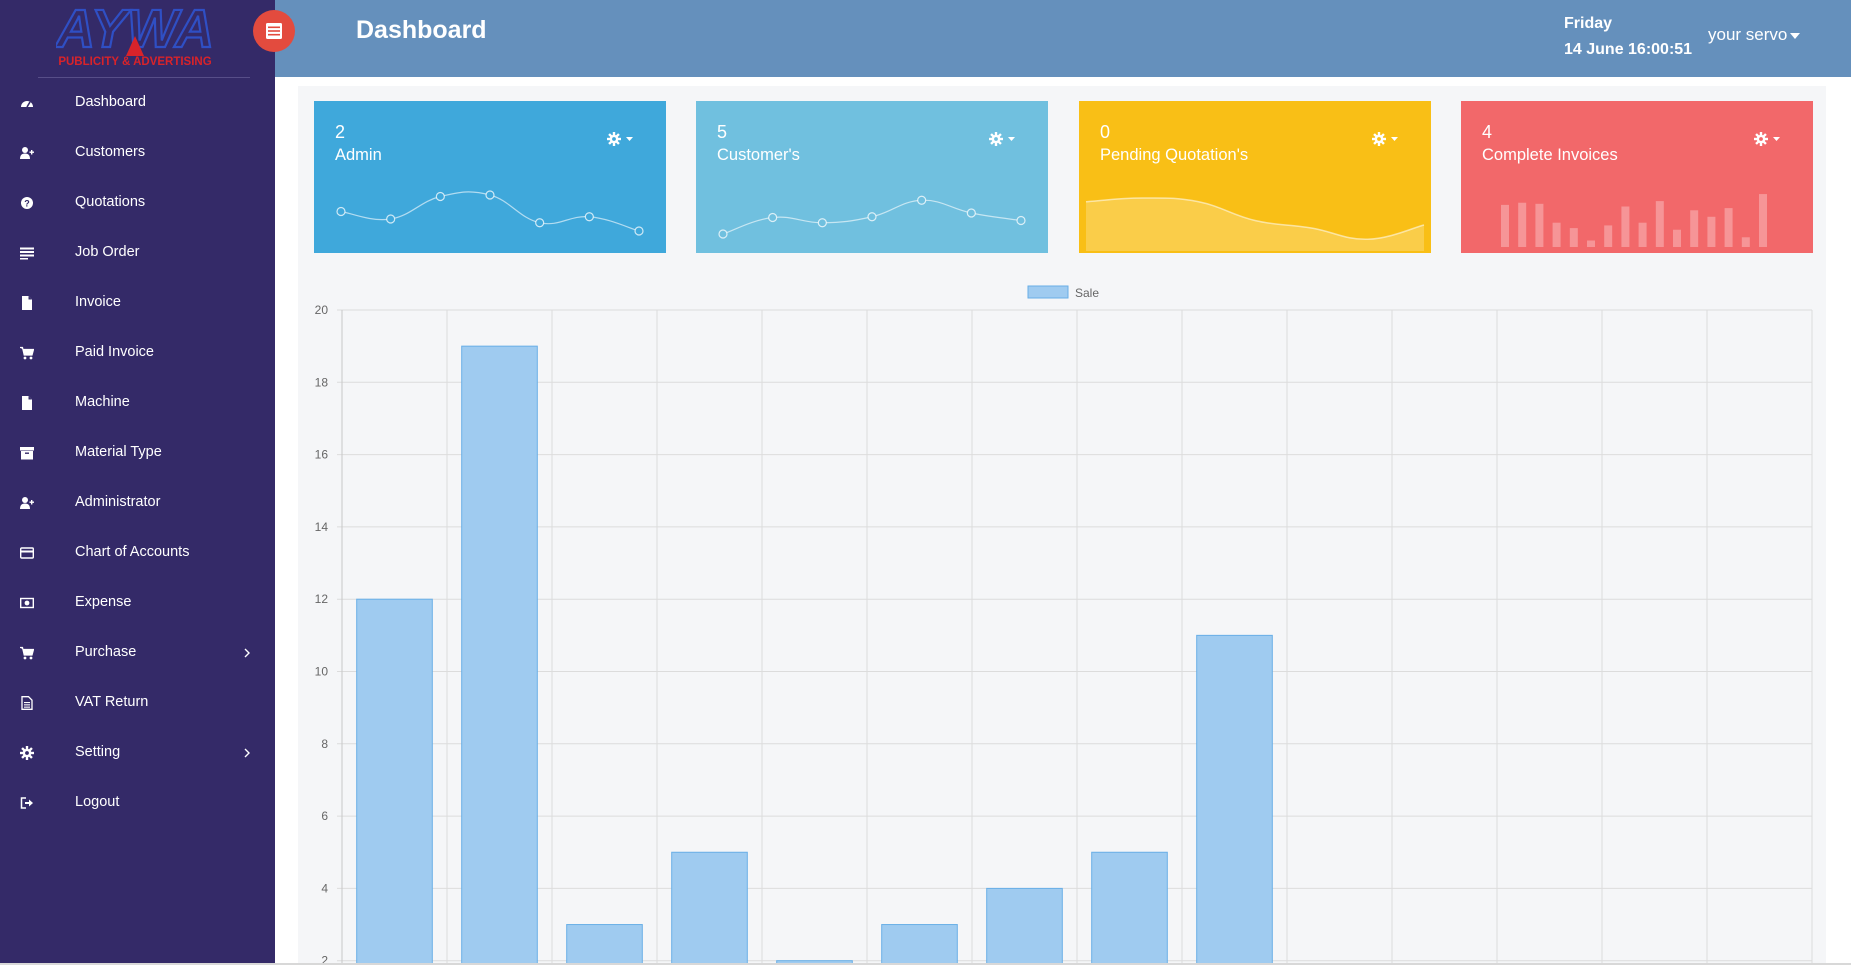  I want to click on sidebar-item-label: Dashboard, so click(110, 102).